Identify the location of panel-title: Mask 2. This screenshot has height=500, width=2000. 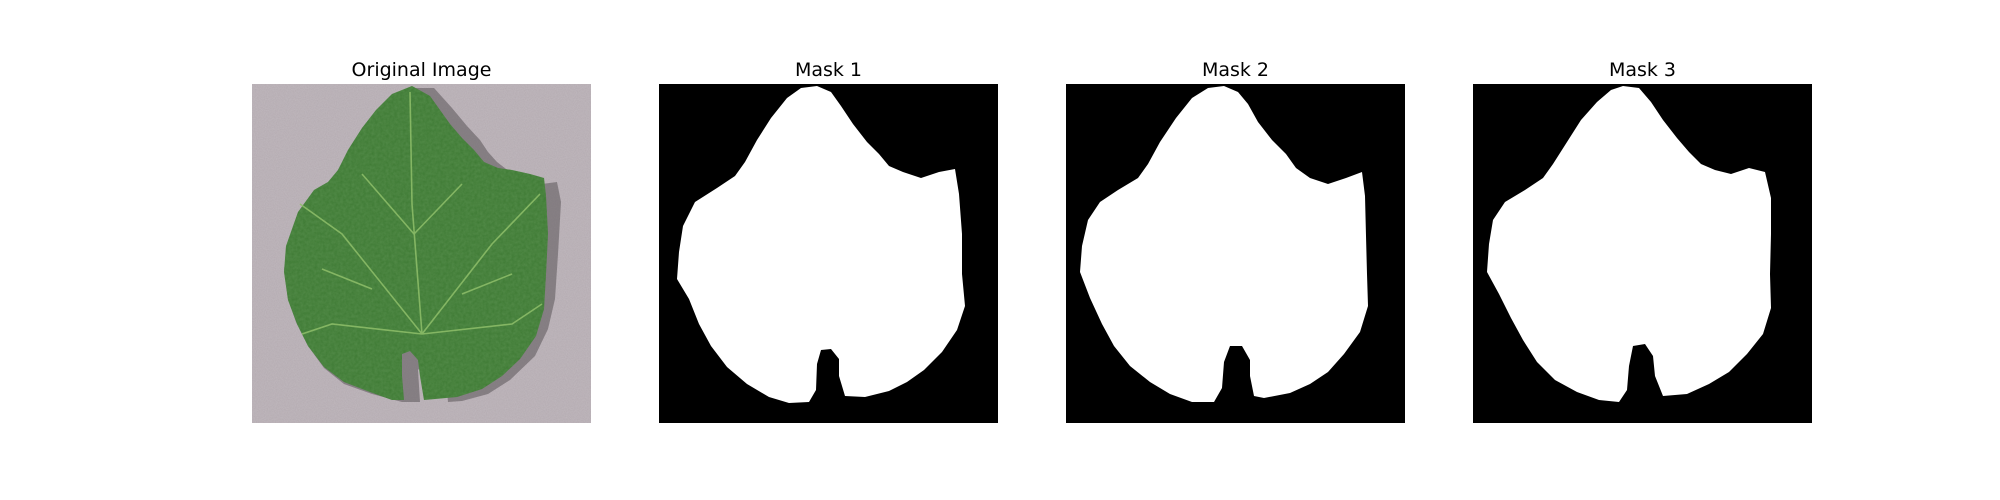
(1235, 70).